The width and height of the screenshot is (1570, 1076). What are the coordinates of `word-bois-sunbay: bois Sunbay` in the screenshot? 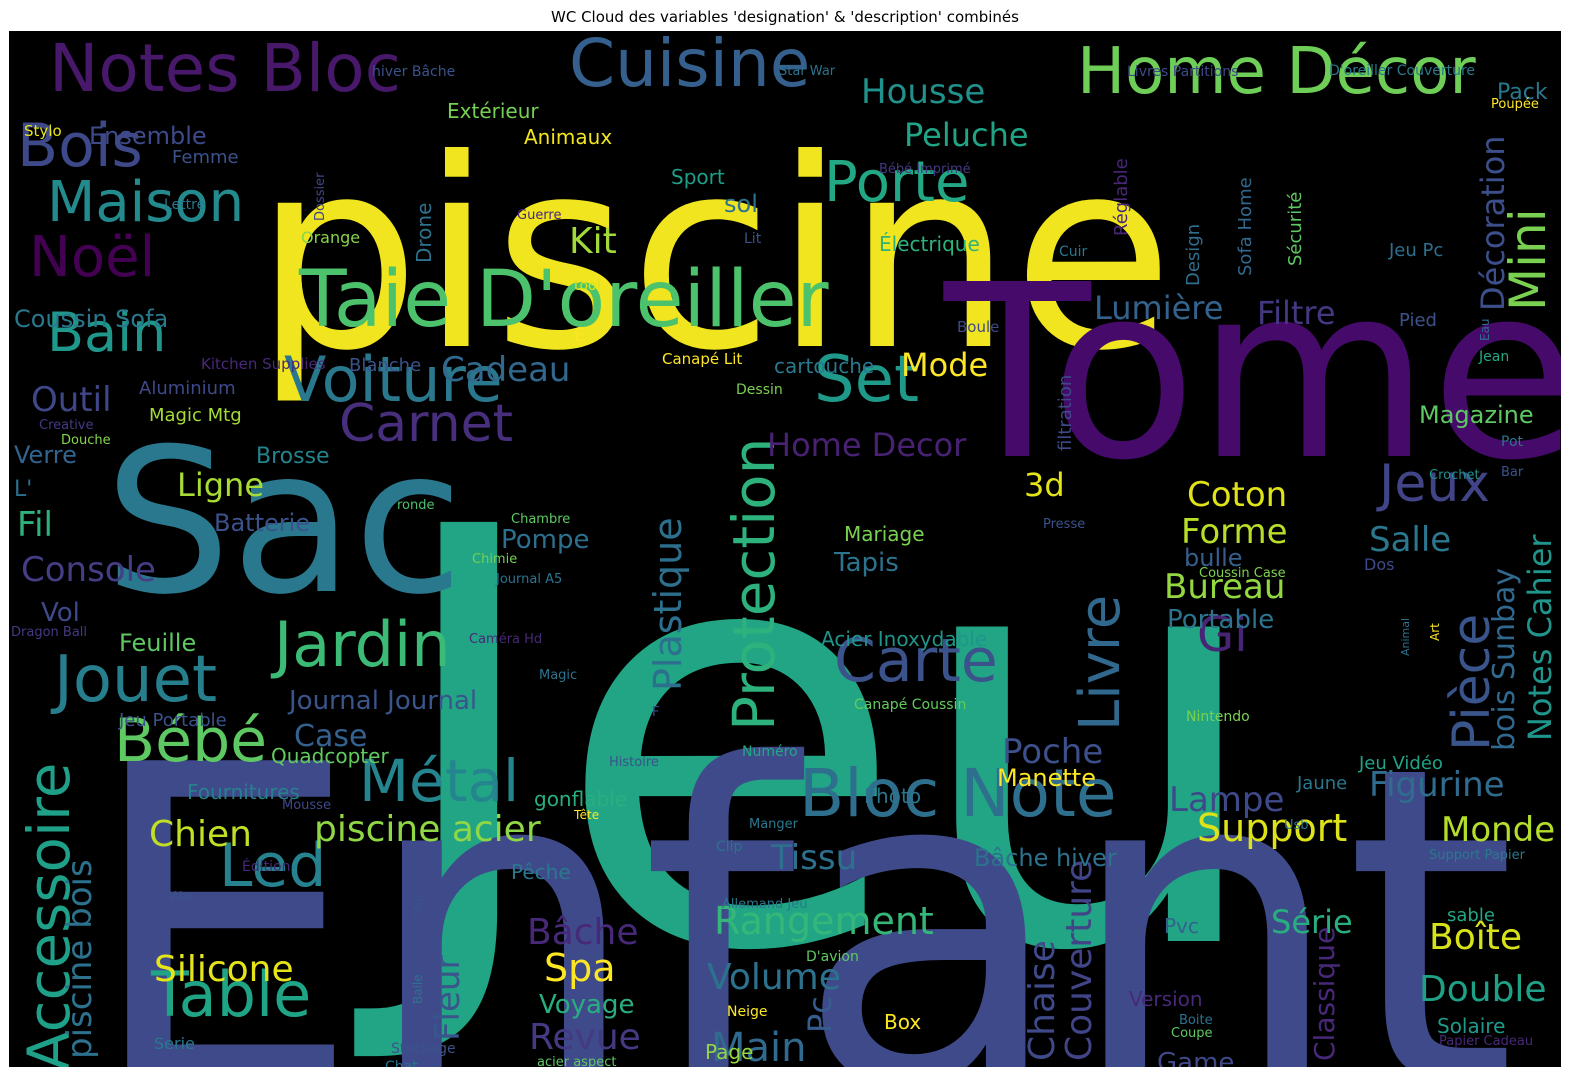 It's located at (1504, 659).